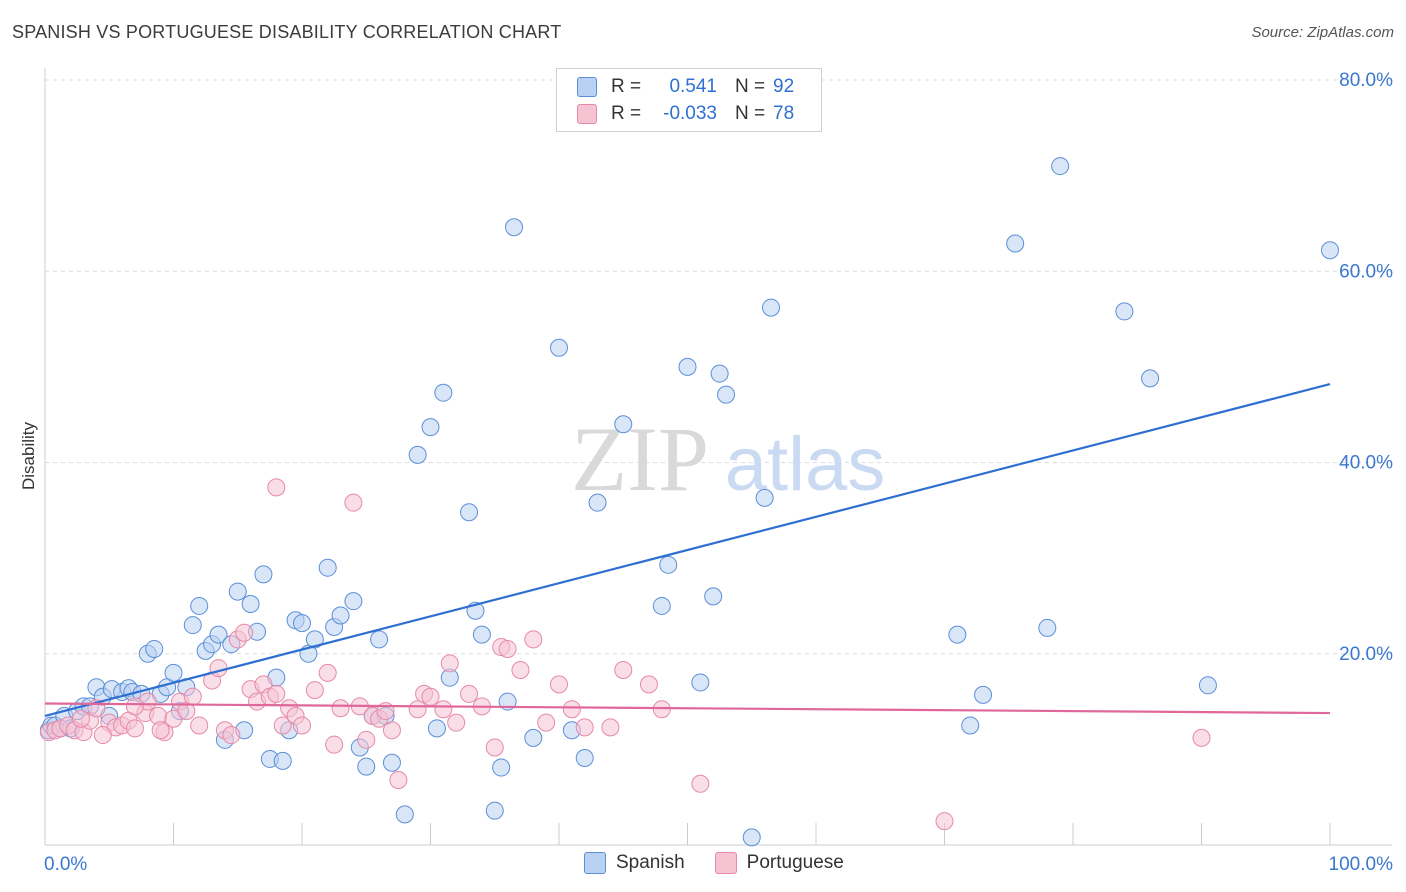 The image size is (1406, 892). What do you see at coordinates (595, 863) in the screenshot?
I see `legend-swatch-spanish` at bounding box center [595, 863].